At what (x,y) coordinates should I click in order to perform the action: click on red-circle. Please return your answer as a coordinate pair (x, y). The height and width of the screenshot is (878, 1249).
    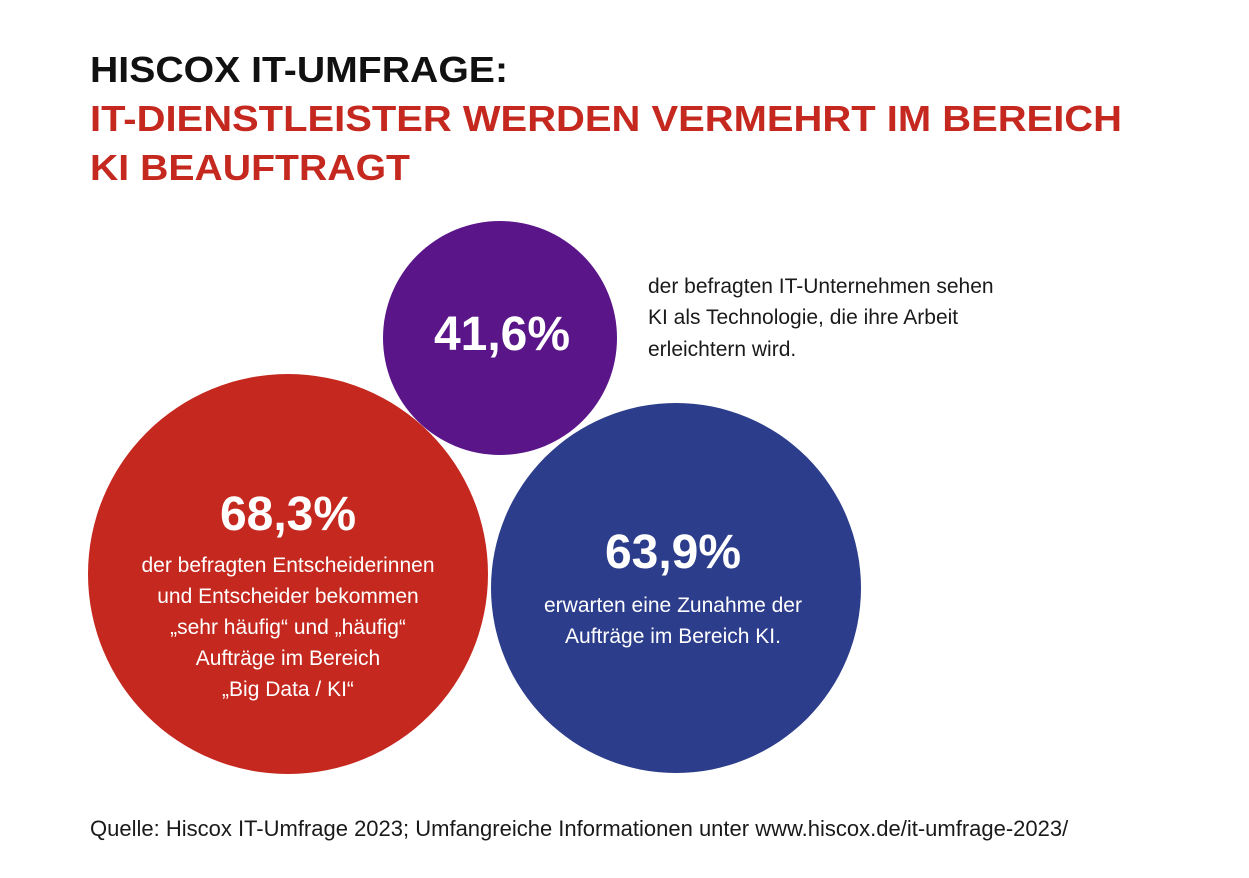
    Looking at the image, I should click on (288, 574).